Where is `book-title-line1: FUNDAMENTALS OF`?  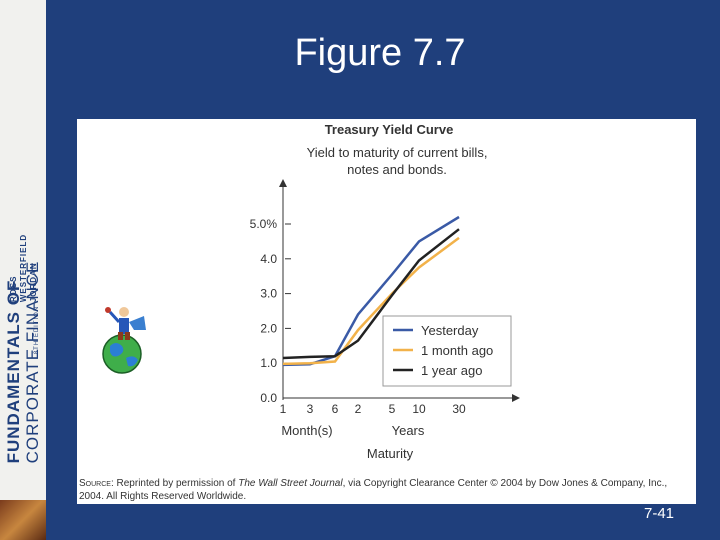
book-title-line1: FUNDAMENTALS OF is located at coordinates (13, 371).